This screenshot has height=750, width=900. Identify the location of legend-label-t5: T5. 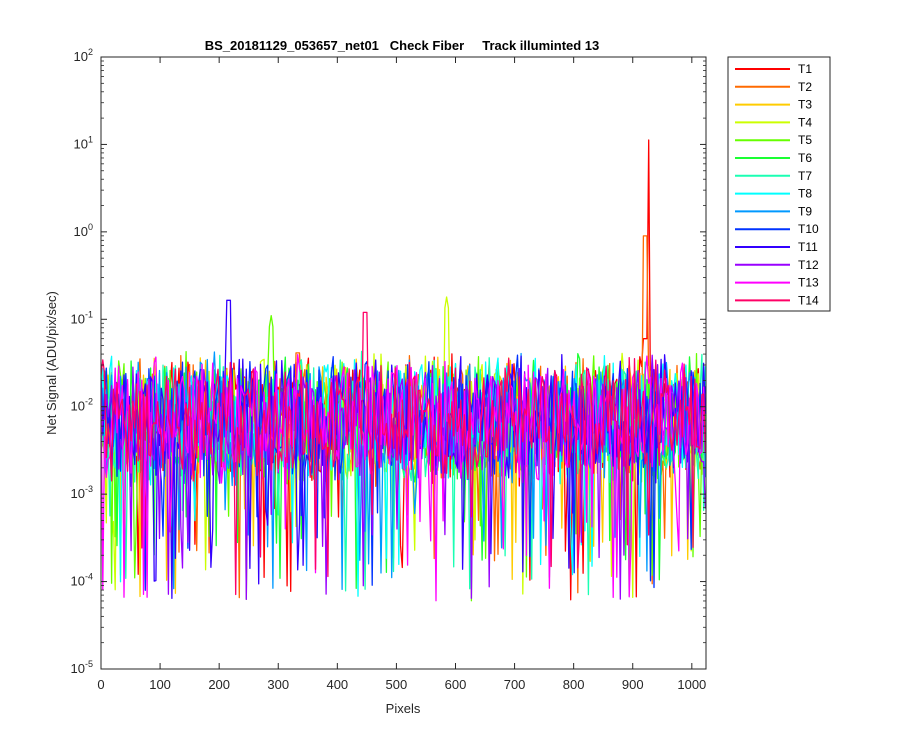
(805, 140).